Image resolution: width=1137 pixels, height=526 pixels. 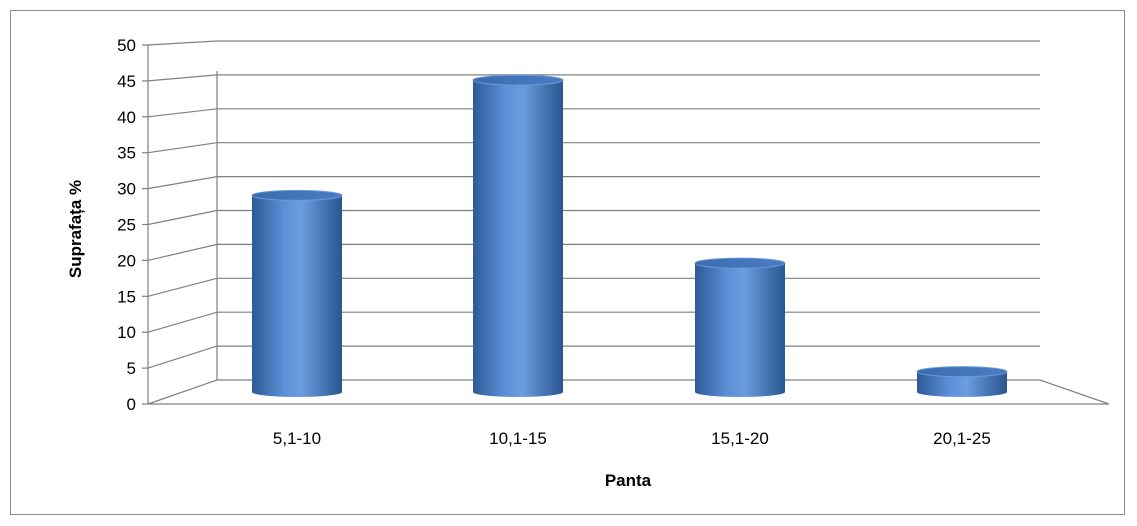 What do you see at coordinates (126, 332) in the screenshot?
I see `y-tick-label: 10` at bounding box center [126, 332].